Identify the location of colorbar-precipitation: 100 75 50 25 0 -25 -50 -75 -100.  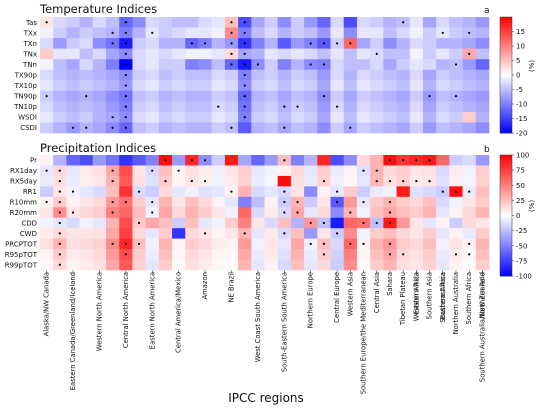
(515, 216).